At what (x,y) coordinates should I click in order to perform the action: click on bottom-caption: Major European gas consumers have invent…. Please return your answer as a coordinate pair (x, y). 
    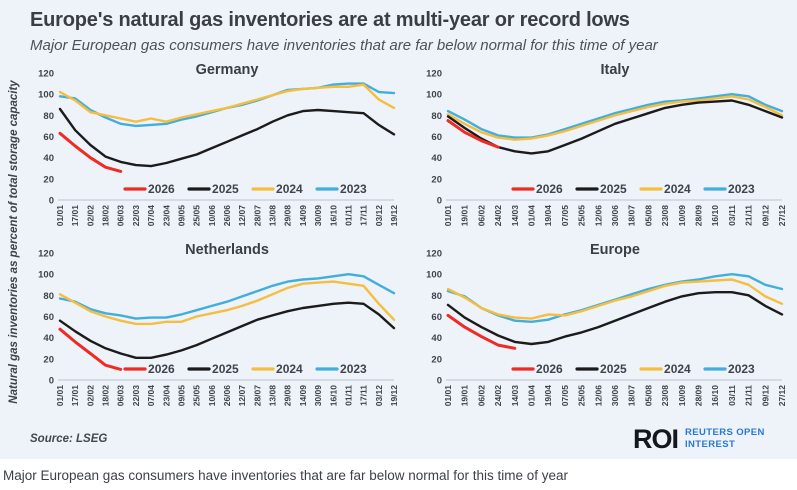
    Looking at the image, I should click on (398, 474).